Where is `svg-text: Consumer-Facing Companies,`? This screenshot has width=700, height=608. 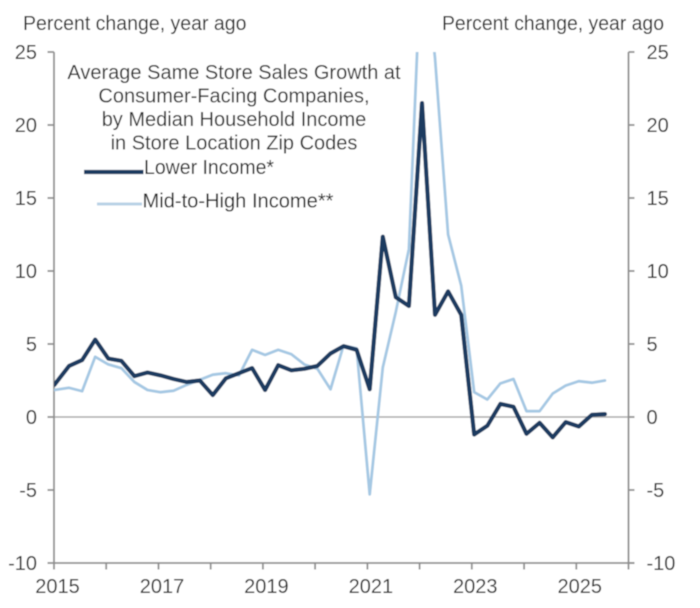
svg-text: Consumer-Facing Companies, is located at coordinates (233, 97).